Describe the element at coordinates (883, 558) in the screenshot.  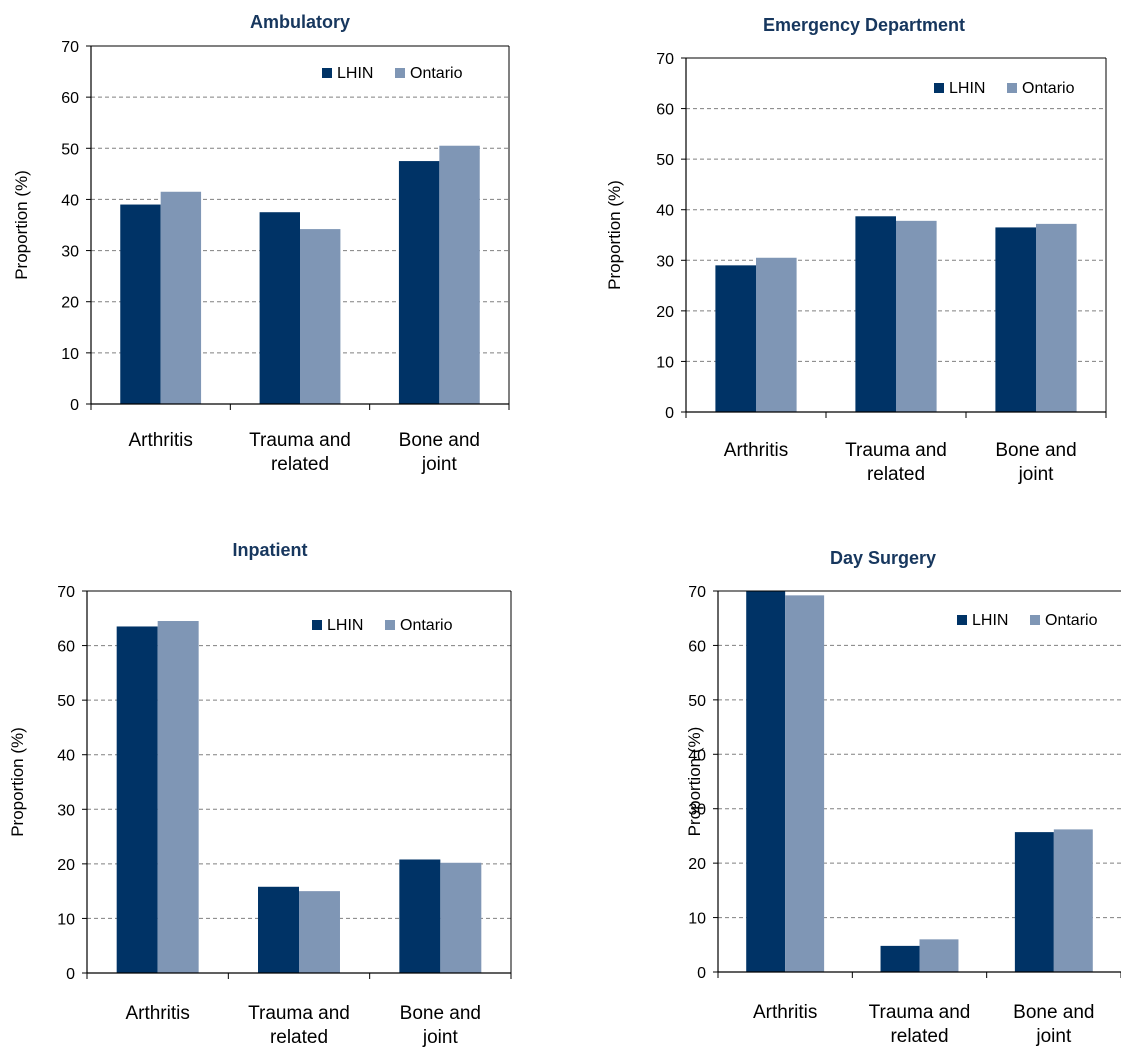
I see `chart-title: Day Surgery` at that location.